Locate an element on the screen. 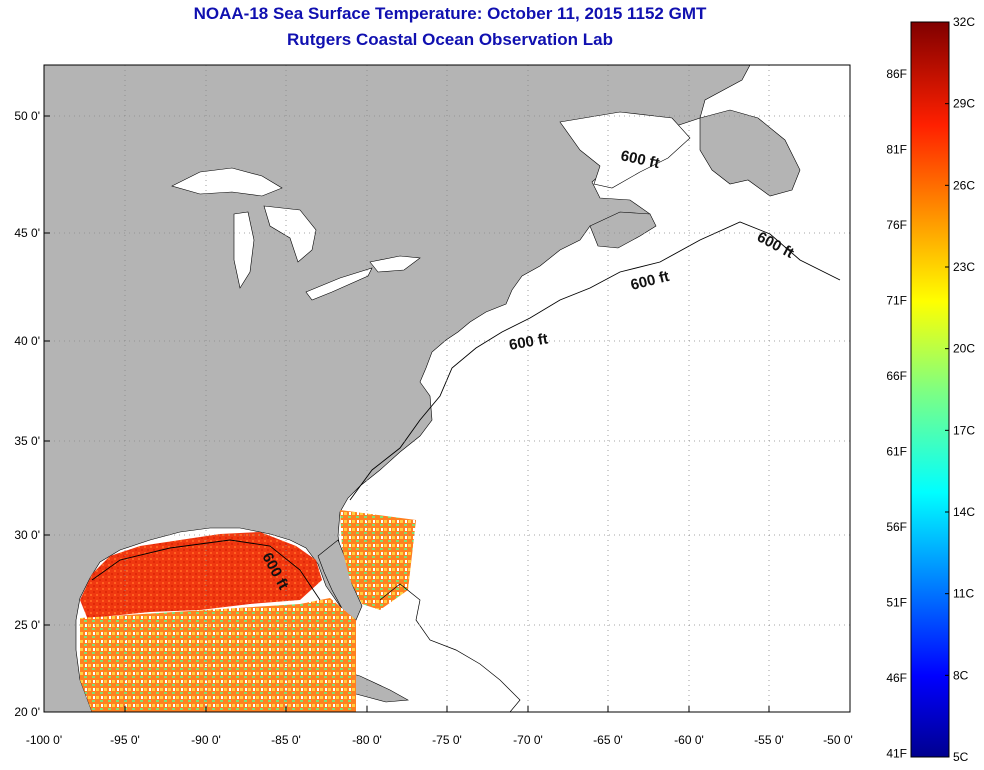  isobath-600ft-gulf is located at coordinates (206, 570).